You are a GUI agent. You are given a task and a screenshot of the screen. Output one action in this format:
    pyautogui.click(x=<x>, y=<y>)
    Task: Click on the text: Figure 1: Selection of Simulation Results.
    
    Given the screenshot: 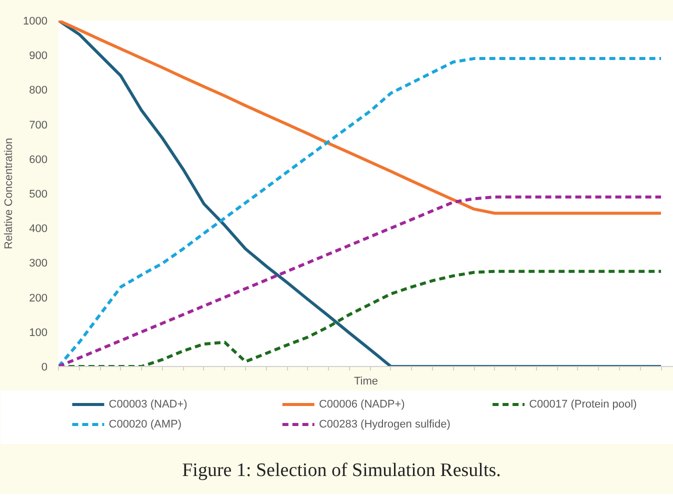 What is the action you would take?
    pyautogui.click(x=341, y=471)
    